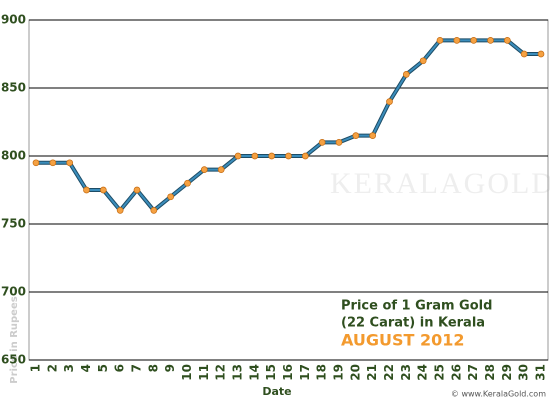 This screenshot has height=400, width=550. I want to click on x-tick-label: 27, so click(473, 372).